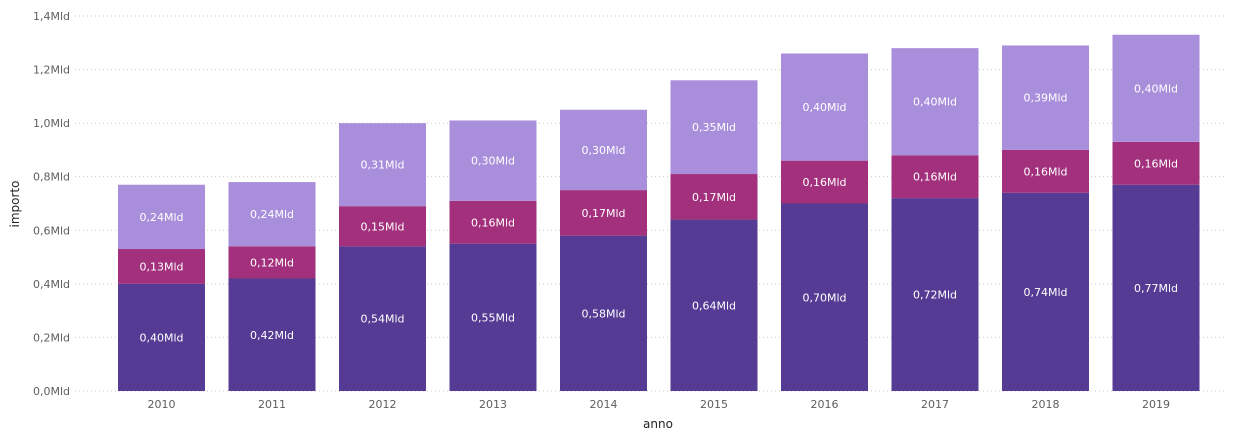 The image size is (1246, 432). I want to click on x-axis-title: anno, so click(658, 424).